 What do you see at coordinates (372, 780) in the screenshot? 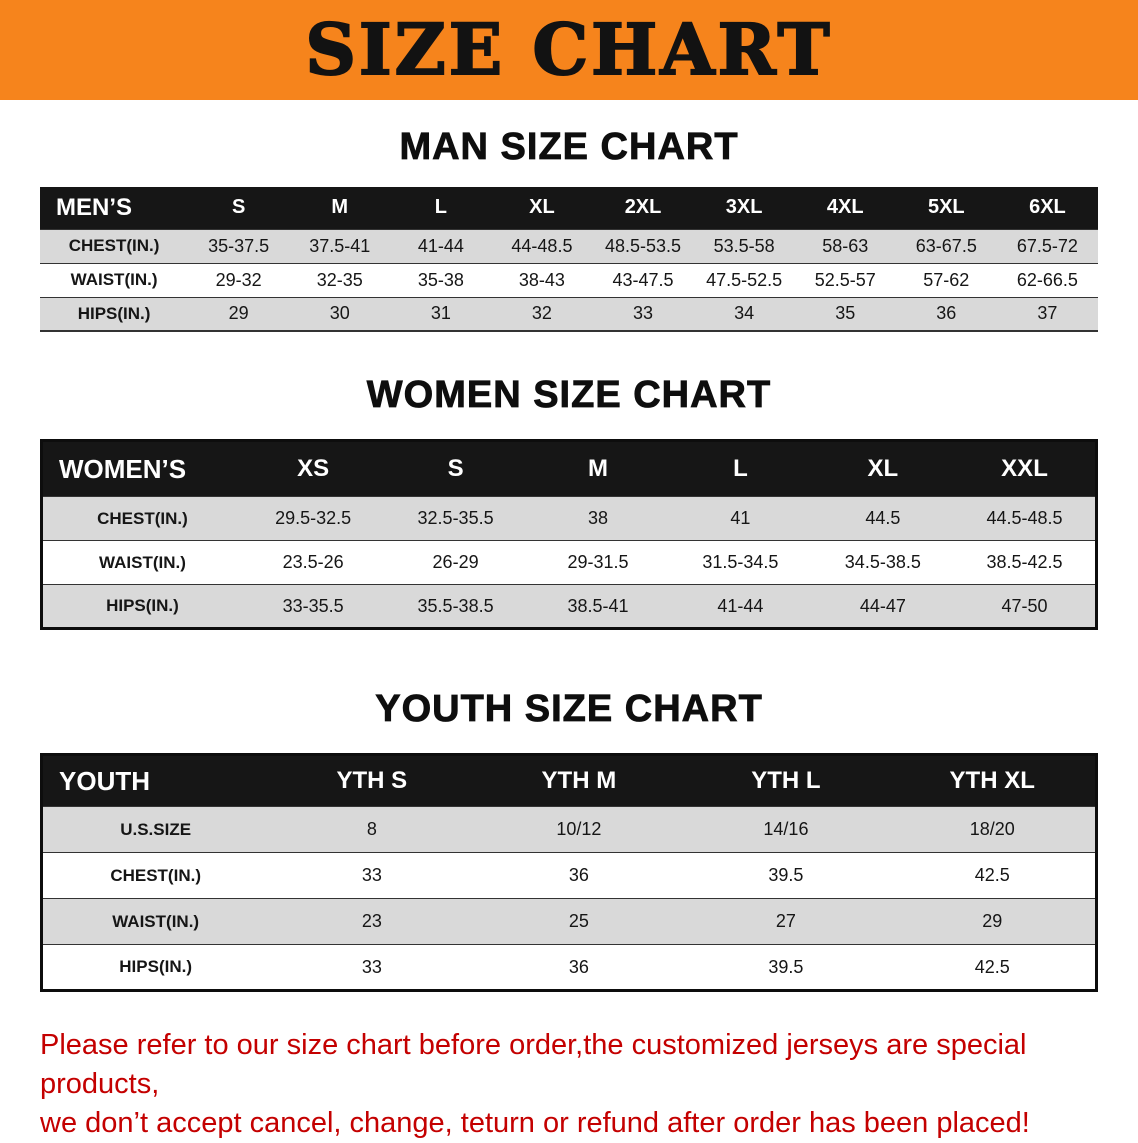
I see `size-header-cell: YTH S` at bounding box center [372, 780].